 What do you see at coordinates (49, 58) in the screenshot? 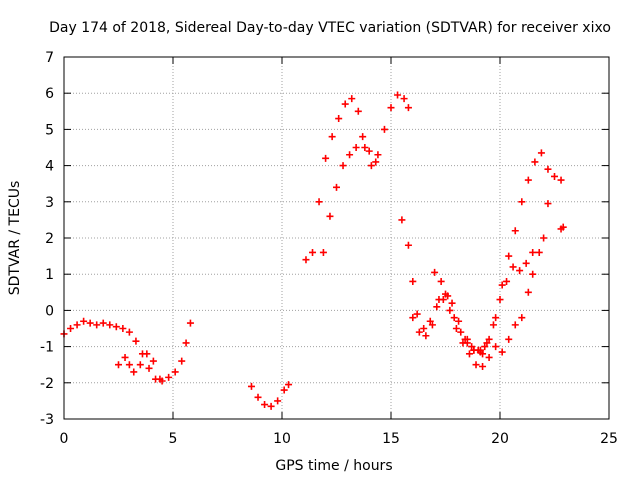
I see `y-tick-label: 7` at bounding box center [49, 58].